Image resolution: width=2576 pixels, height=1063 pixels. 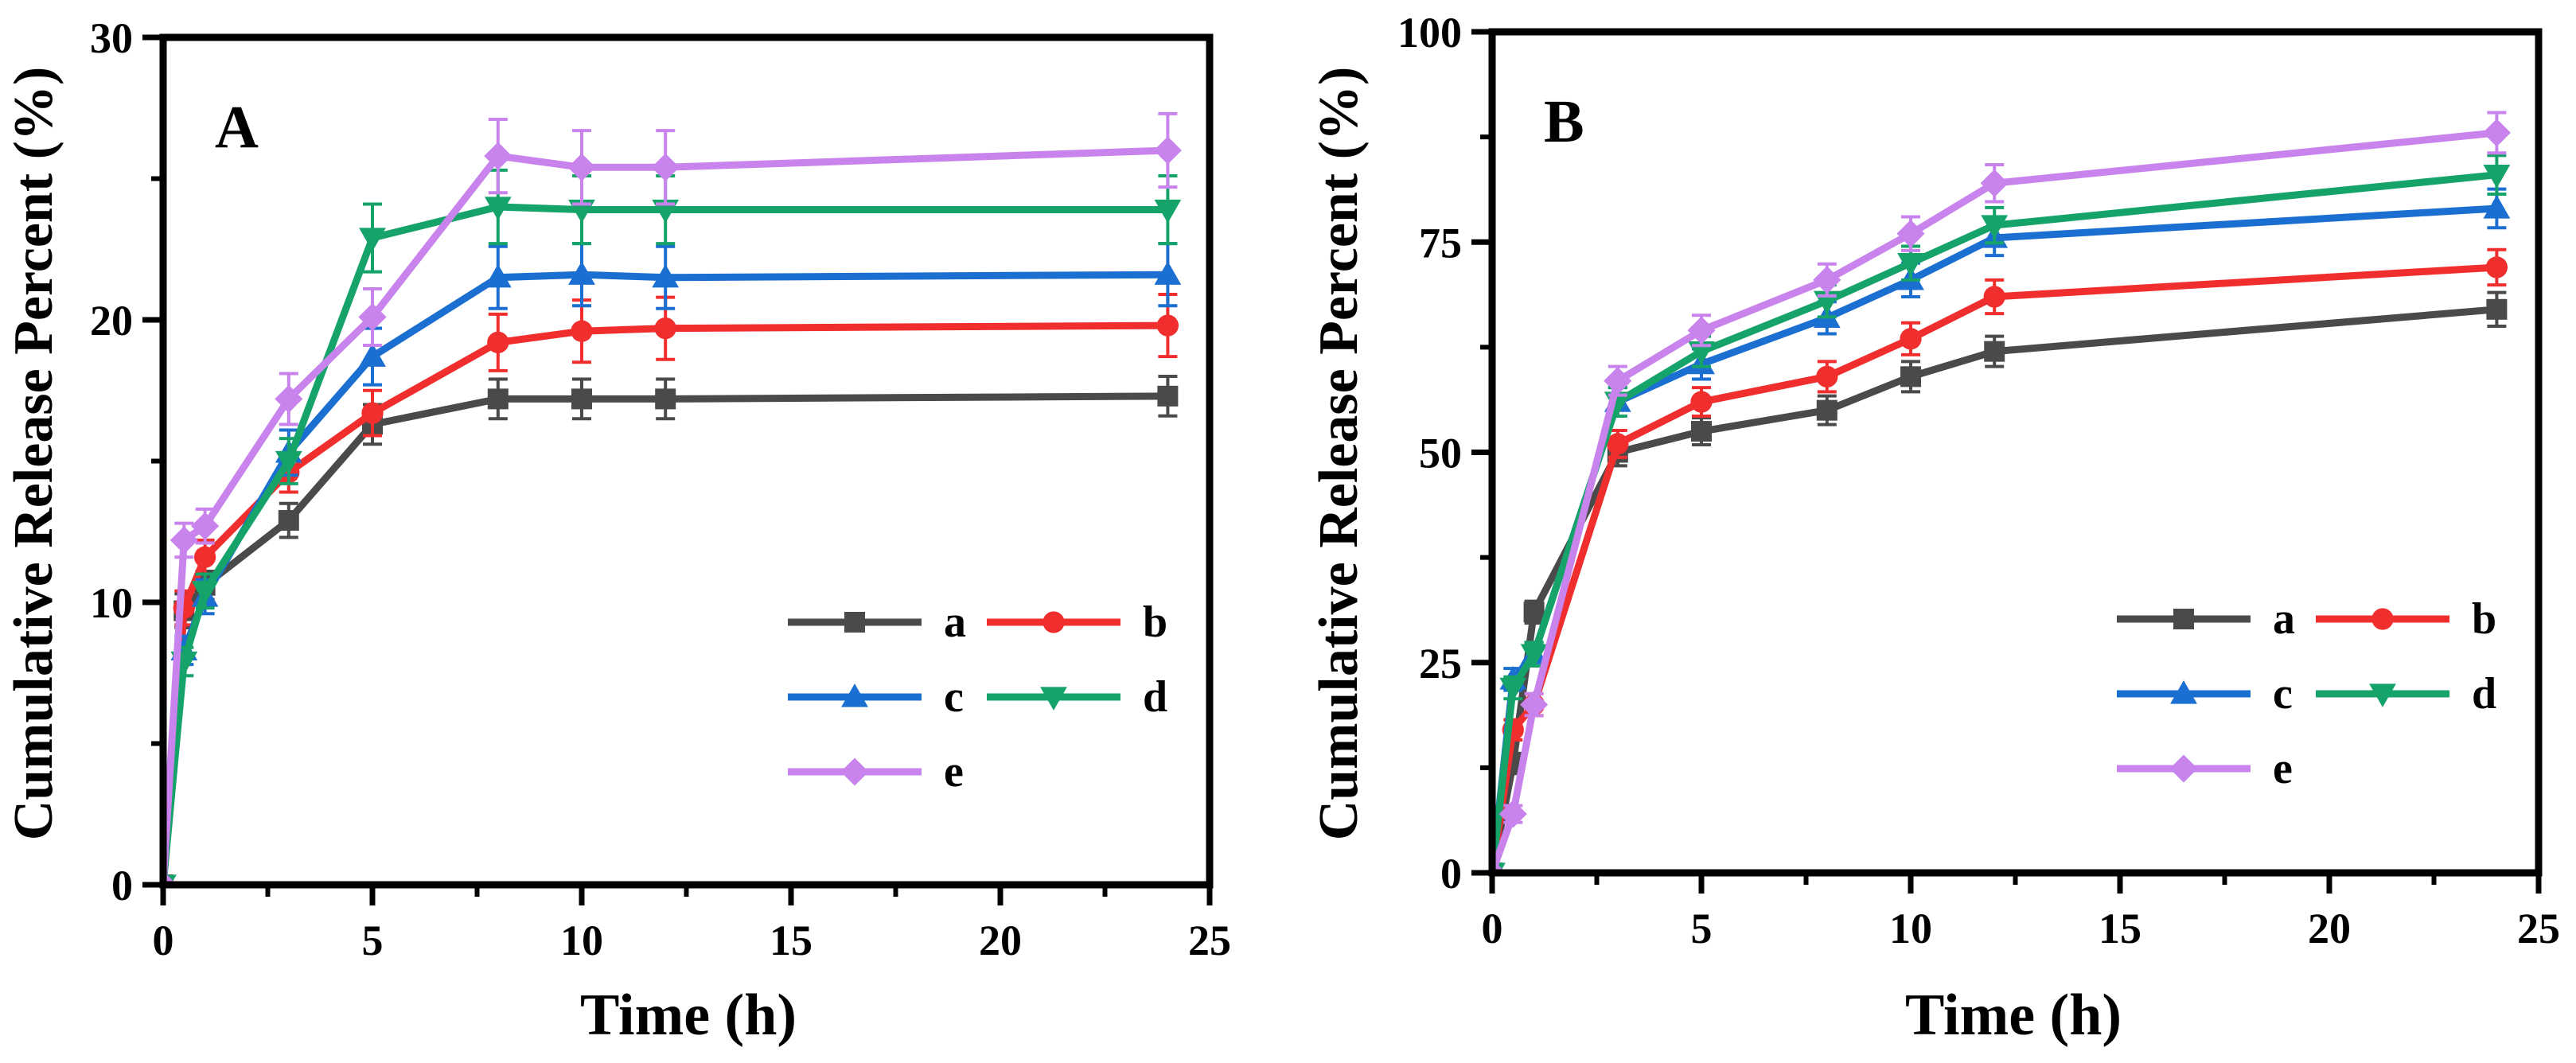 I want to click on y-tick-label: 20, so click(x=111, y=321).